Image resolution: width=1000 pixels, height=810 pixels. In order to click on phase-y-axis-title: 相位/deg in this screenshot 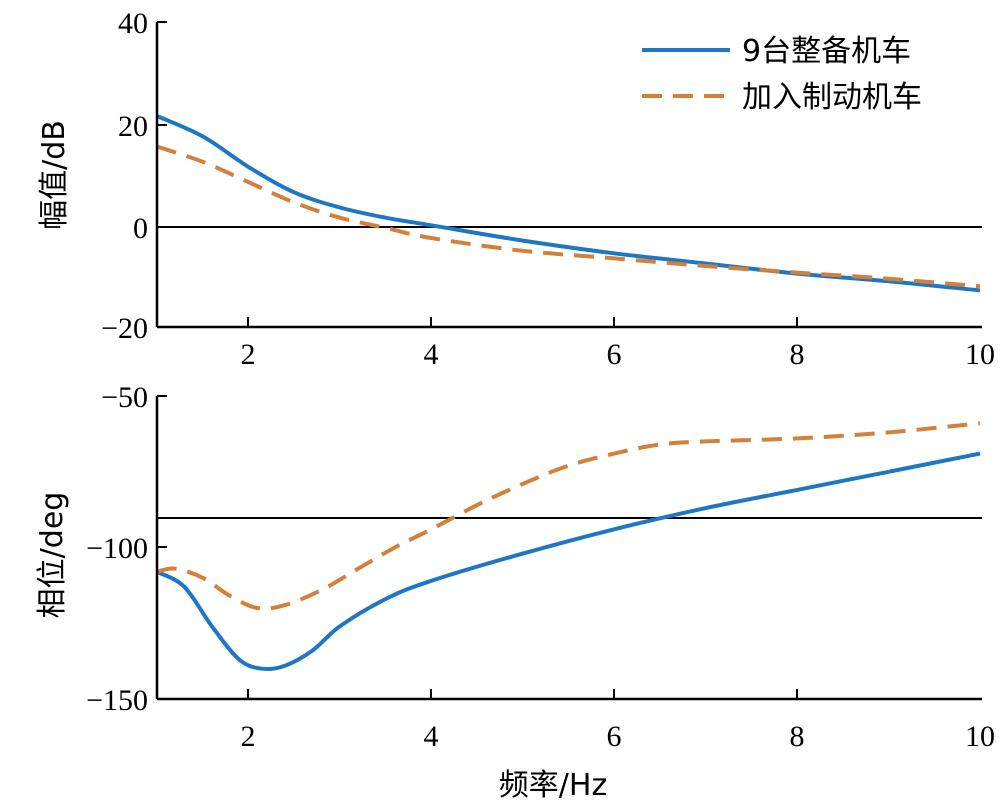, I will do `click(52, 555)`.